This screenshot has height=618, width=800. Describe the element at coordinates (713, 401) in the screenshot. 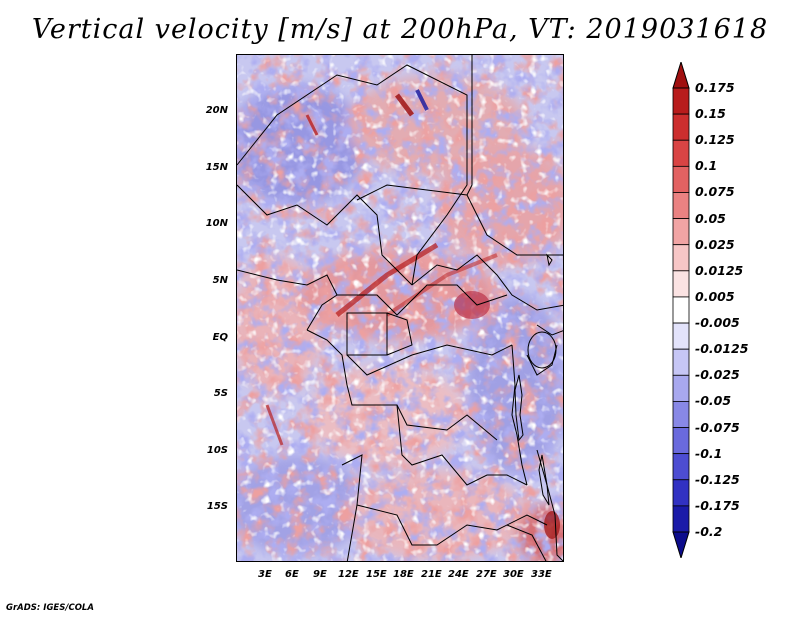

I see `colorbar-label: -0.05` at that location.